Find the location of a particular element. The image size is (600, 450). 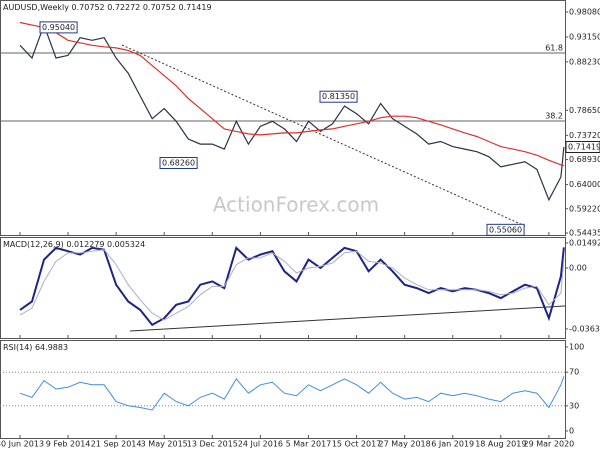

x-tick-label: 6 Jan 2019 is located at coordinates (452, 444).